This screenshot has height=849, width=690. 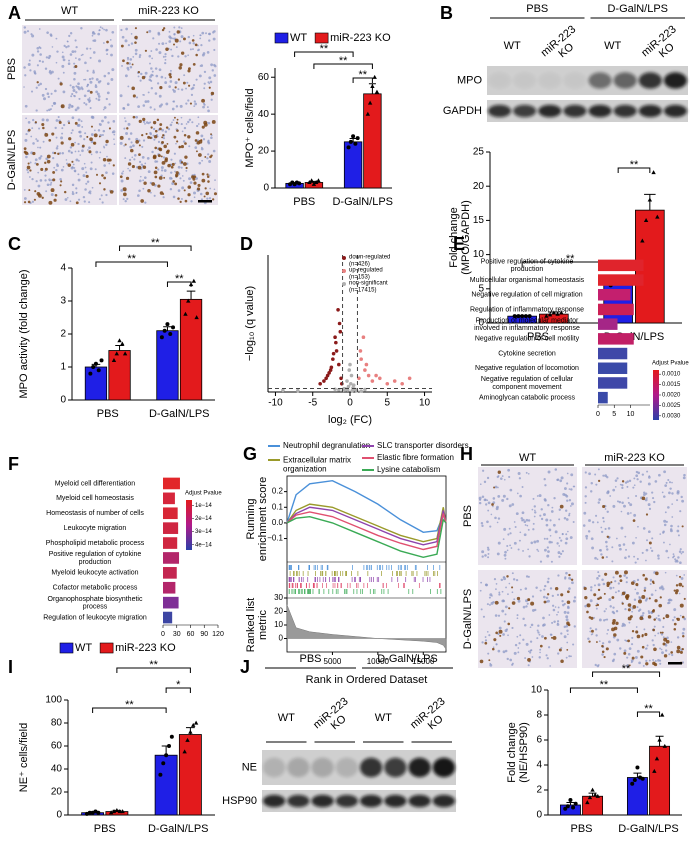 I want to click on column-header: WT, so click(x=527, y=458).